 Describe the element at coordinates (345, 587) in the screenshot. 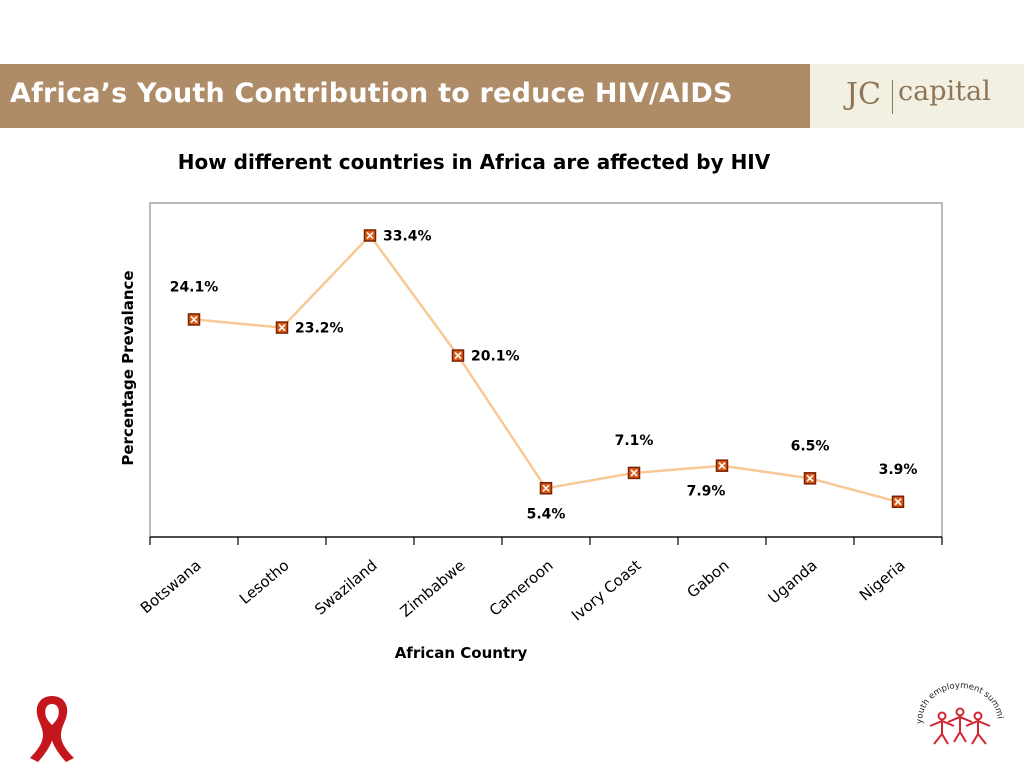

I see `x-tick-label: Swaziland` at that location.